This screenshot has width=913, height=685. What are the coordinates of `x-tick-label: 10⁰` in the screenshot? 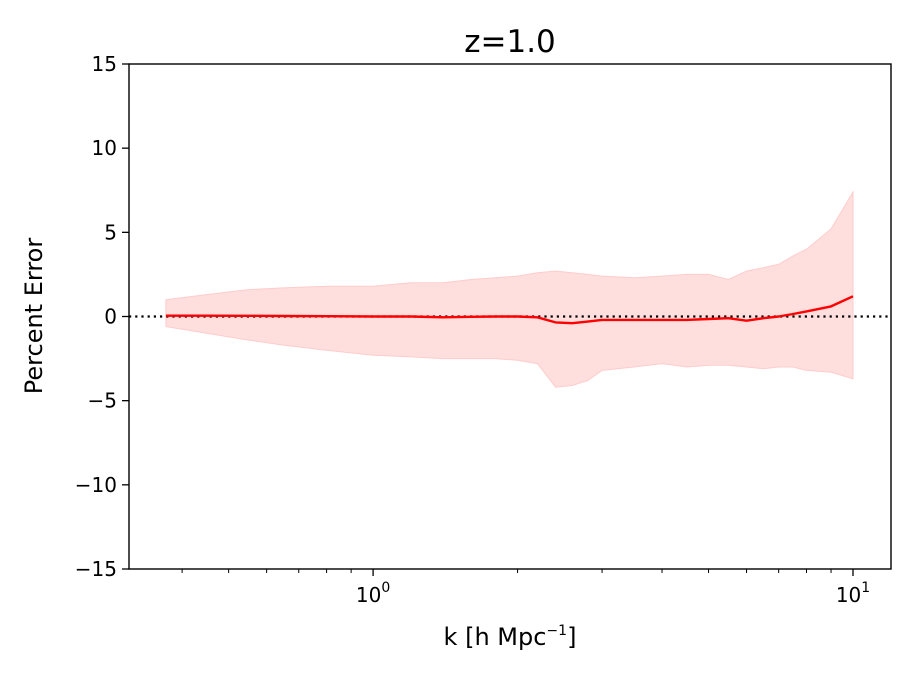 It's located at (373, 593).